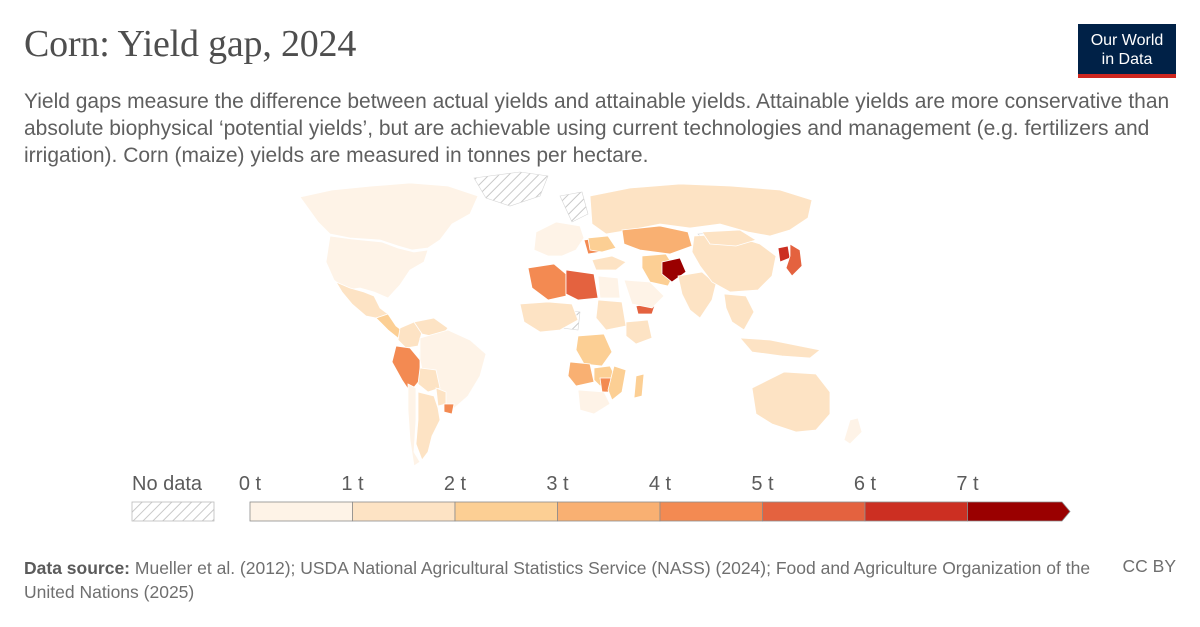  What do you see at coordinates (609, 287) in the screenshot?
I see `region-egypt` at bounding box center [609, 287].